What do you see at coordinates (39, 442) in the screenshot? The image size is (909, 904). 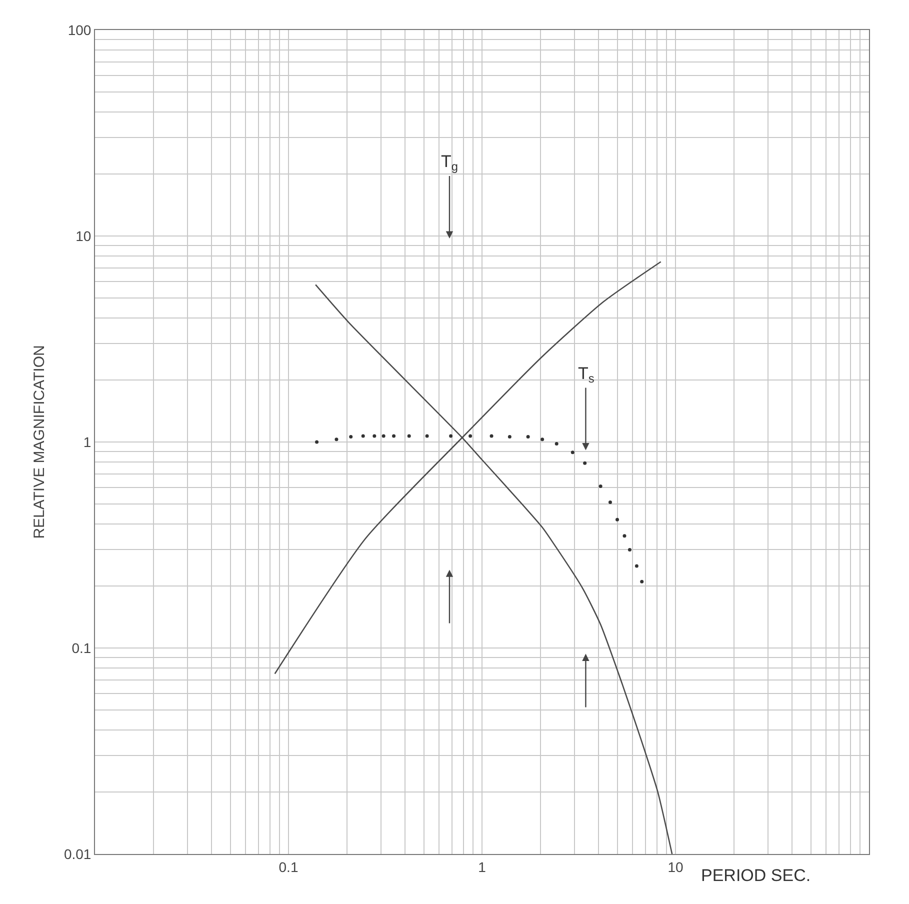 I see `y-axis-title: RELATIVE MAGNIFICATION` at bounding box center [39, 442].